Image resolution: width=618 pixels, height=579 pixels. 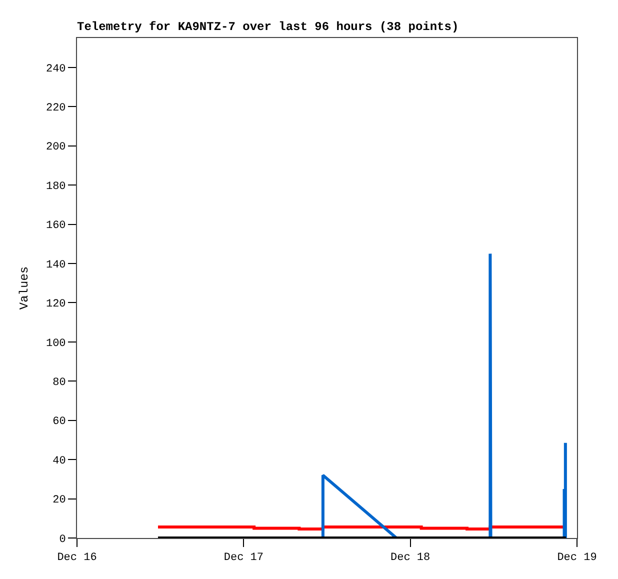 What do you see at coordinates (56, 186) in the screenshot?
I see `y-tick-label: 180` at bounding box center [56, 186].